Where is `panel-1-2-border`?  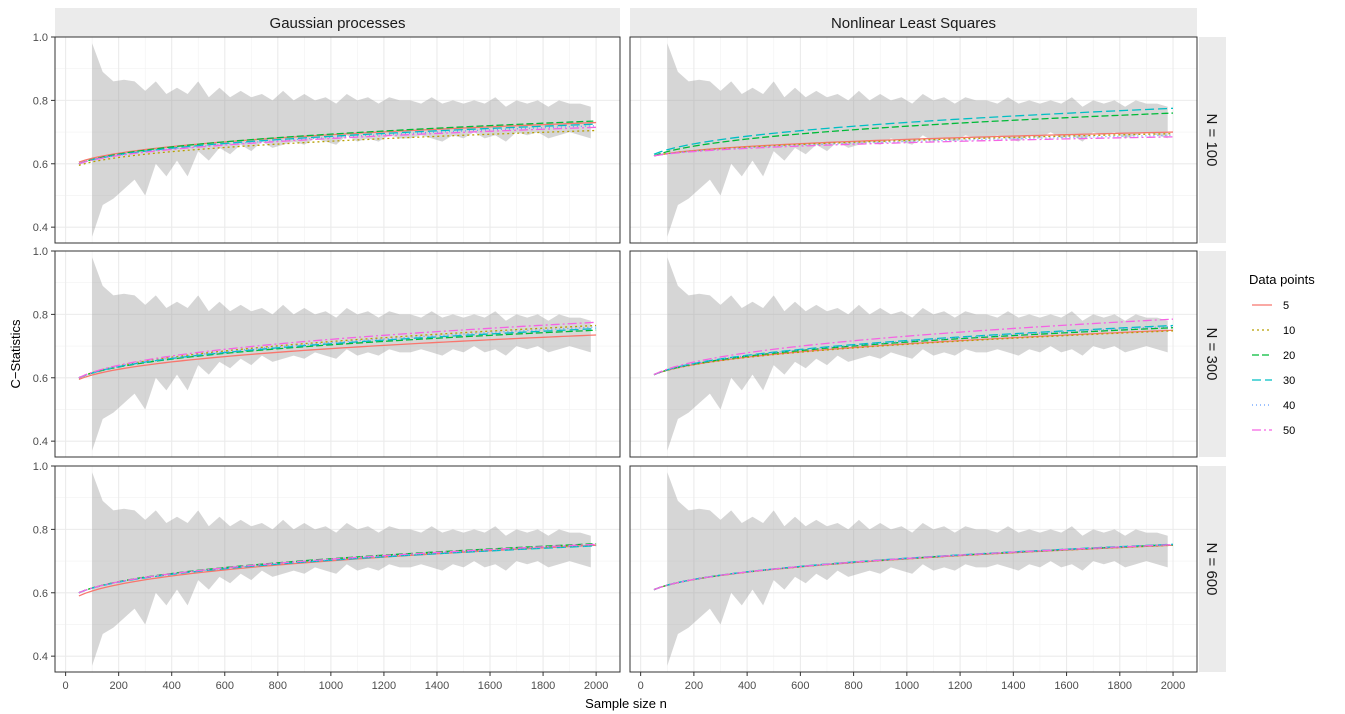 panel-1-2-border is located at coordinates (913, 569).